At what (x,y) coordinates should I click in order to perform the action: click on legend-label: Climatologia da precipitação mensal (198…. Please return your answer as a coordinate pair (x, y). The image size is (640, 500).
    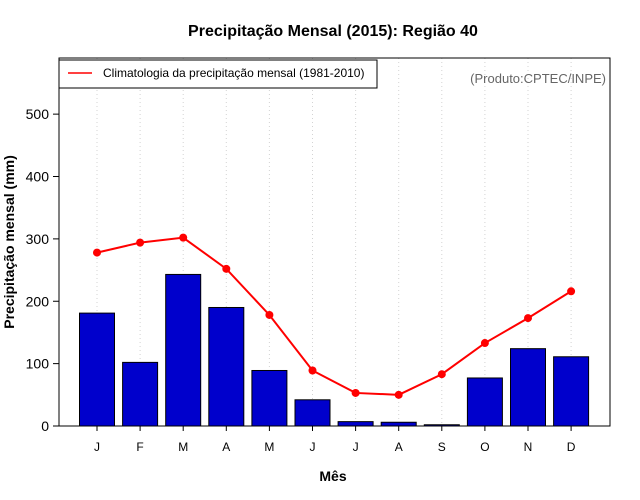
    Looking at the image, I should click on (233, 73).